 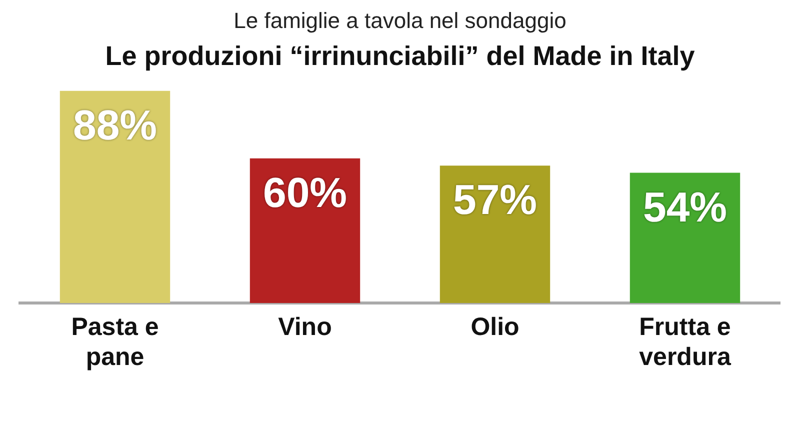 I want to click on x-tick-label: Olio, so click(x=495, y=326).